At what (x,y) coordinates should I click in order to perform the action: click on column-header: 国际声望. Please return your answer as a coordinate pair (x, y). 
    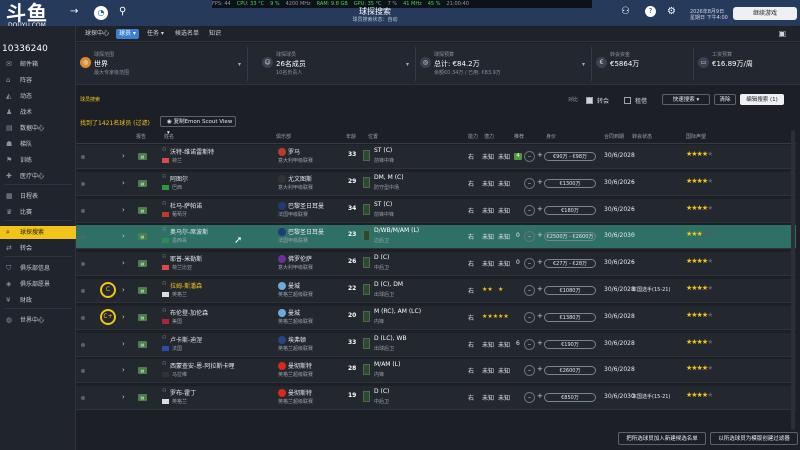
    Looking at the image, I should click on (696, 137).